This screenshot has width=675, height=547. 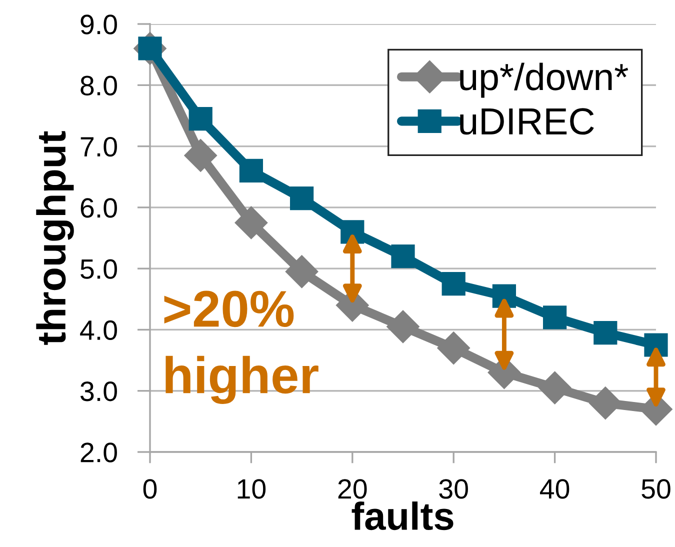 What do you see at coordinates (527, 121) in the screenshot?
I see `legend-label: uDIREC` at bounding box center [527, 121].